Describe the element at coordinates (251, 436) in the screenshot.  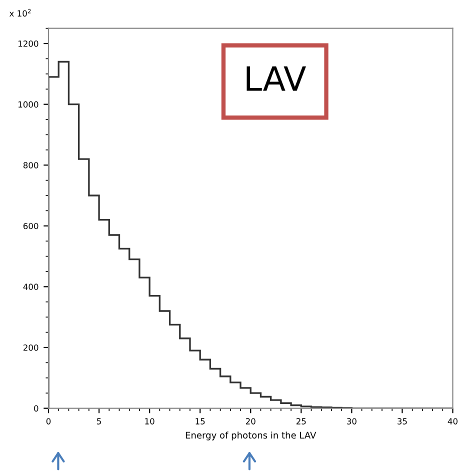
I see `x-axis-title: Energy of photons in the LAV` at that location.